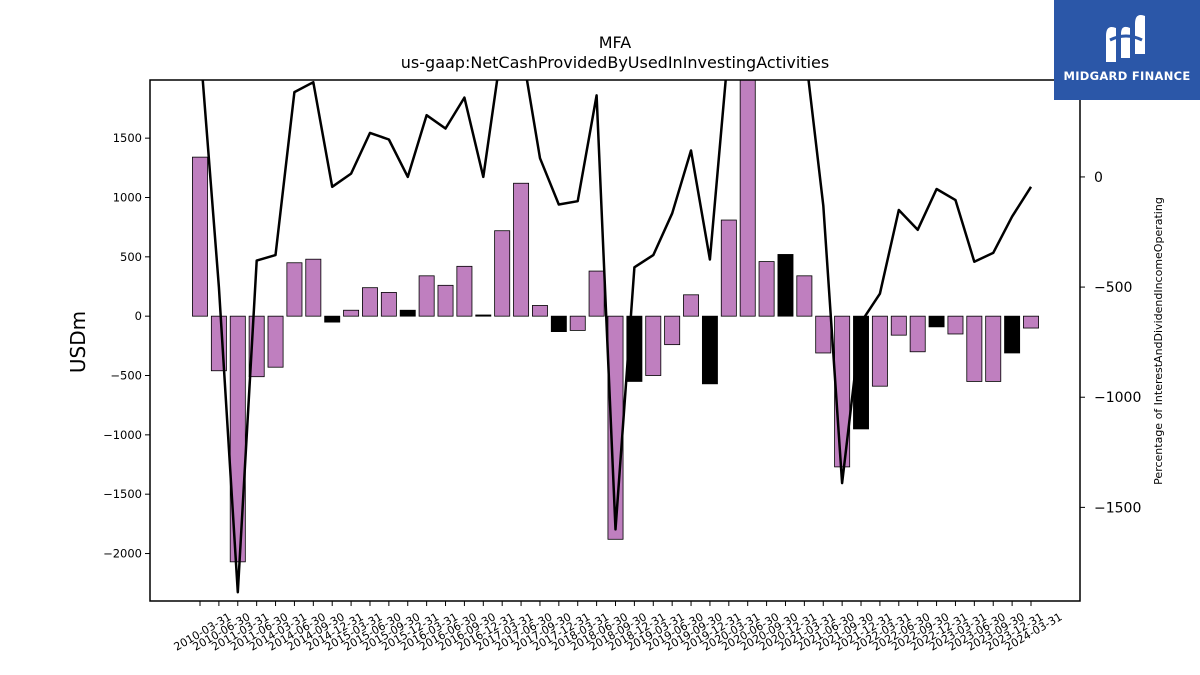  I want to click on logo-text: MIDGARD FINANCE, so click(1127, 76).